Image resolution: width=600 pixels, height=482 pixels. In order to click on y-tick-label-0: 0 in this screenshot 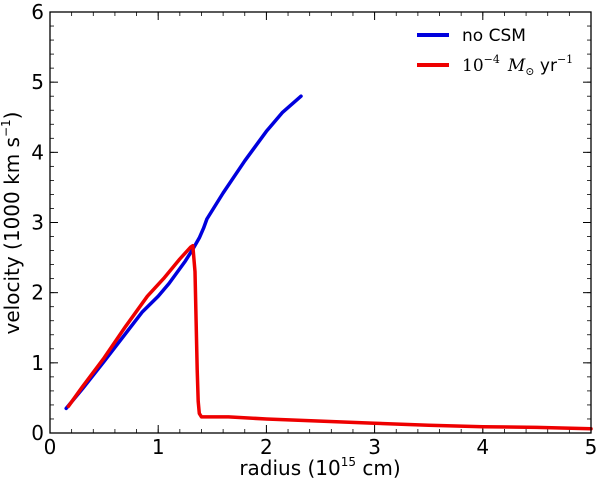, I will do `click(37, 433)`.